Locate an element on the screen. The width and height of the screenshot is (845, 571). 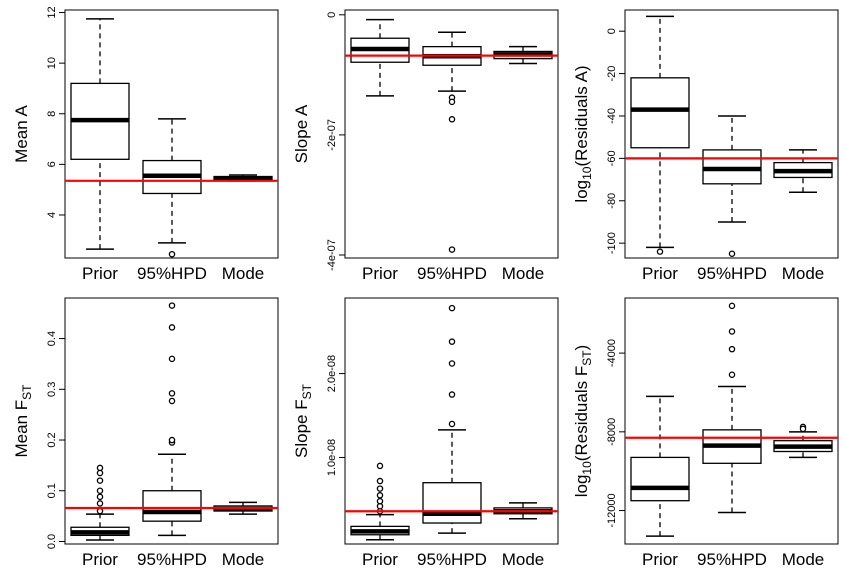
y-tick-label: -2e-07 is located at coordinates (332, 135).